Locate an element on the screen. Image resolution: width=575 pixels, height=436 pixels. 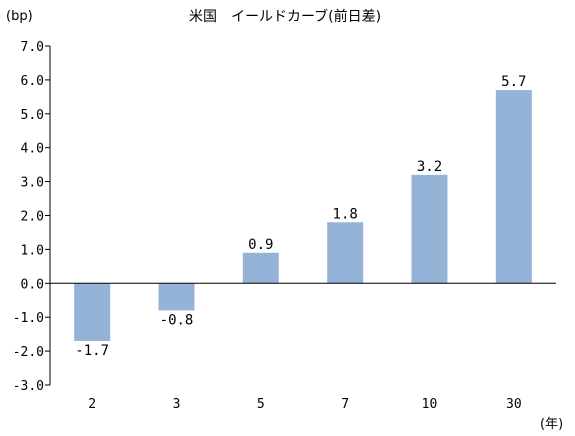
y-tick-label: 0.0 is located at coordinates (32, 284).